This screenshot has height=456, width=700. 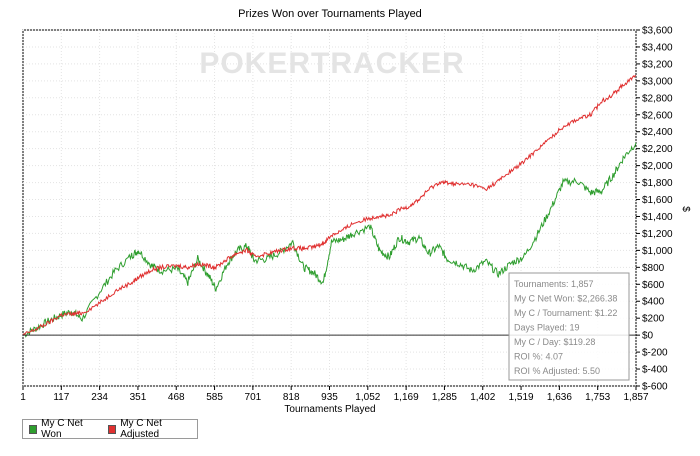 What do you see at coordinates (657, 132) in the screenshot?
I see `y-tick-label: $2,400` at bounding box center [657, 132].